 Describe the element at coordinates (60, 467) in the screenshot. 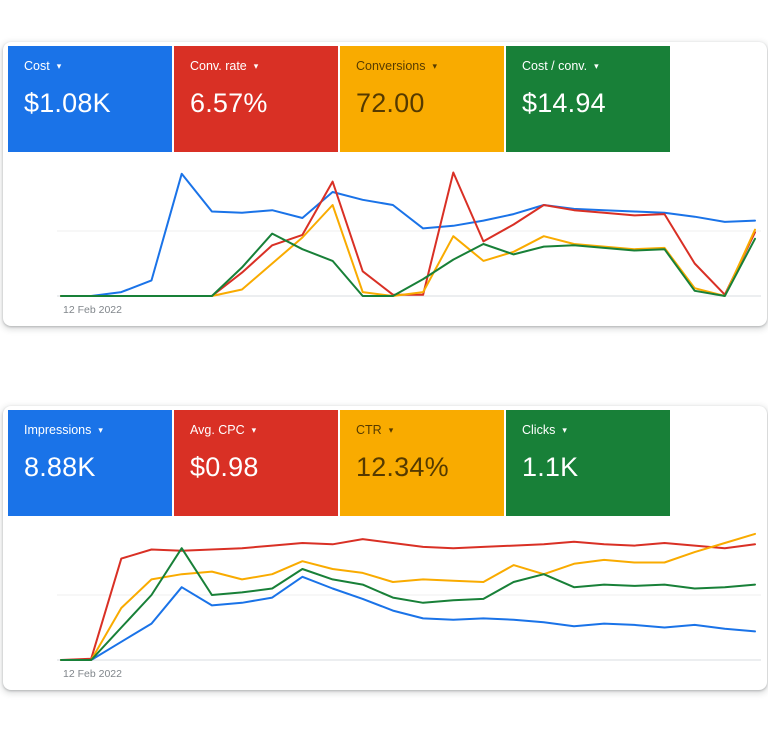

I see `metric-value: 8.88K` at that location.